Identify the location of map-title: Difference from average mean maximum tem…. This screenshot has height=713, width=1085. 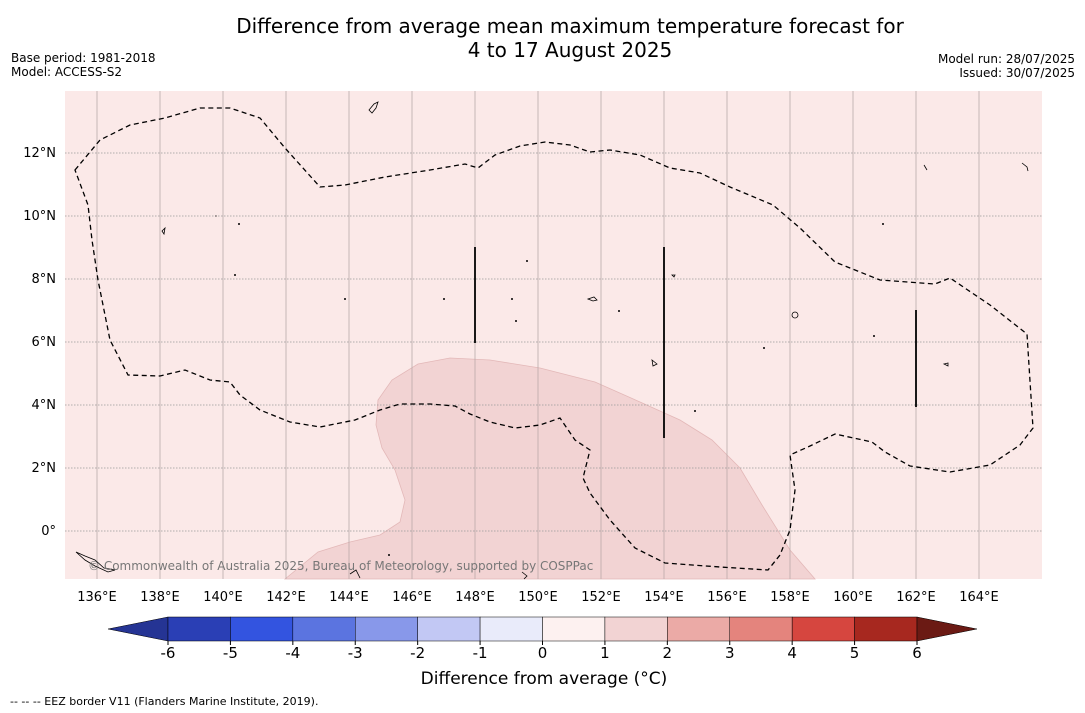
(542, 38).